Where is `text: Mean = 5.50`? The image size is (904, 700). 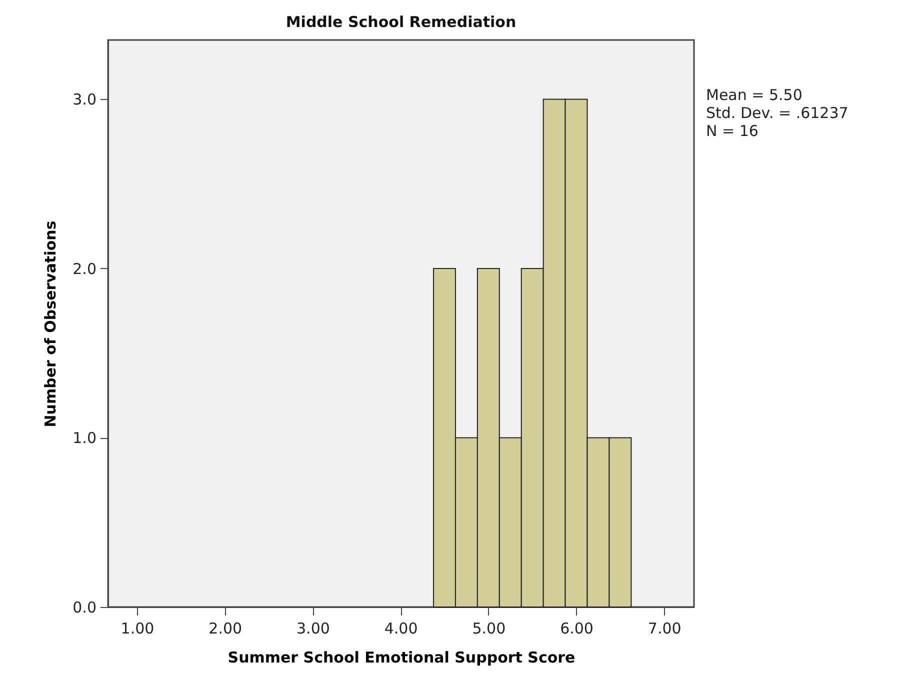
text: Mean = 5.50 is located at coordinates (754, 95).